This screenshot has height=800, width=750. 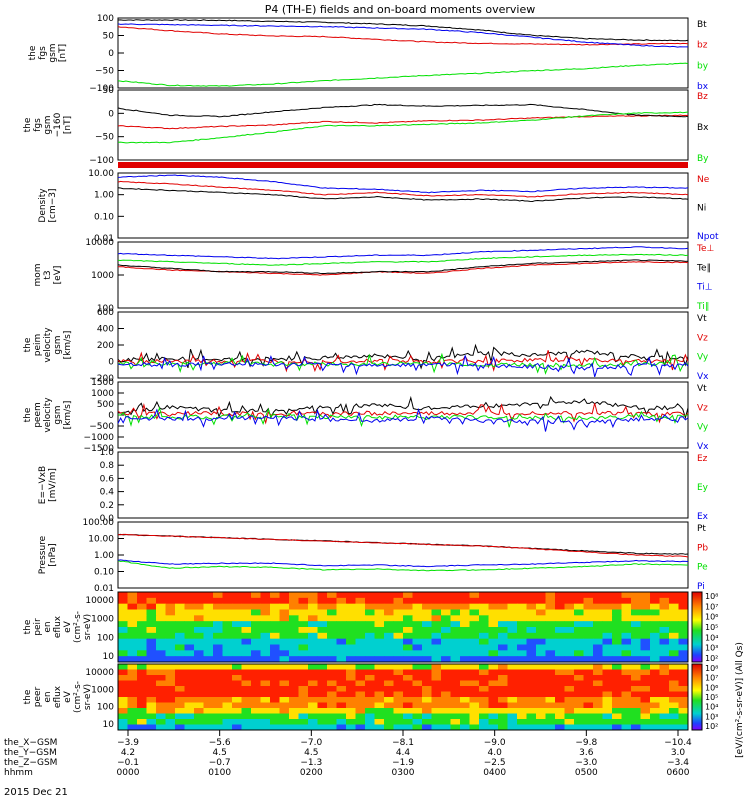 I want to click on xtick-time: 0600, so click(x=678, y=773).